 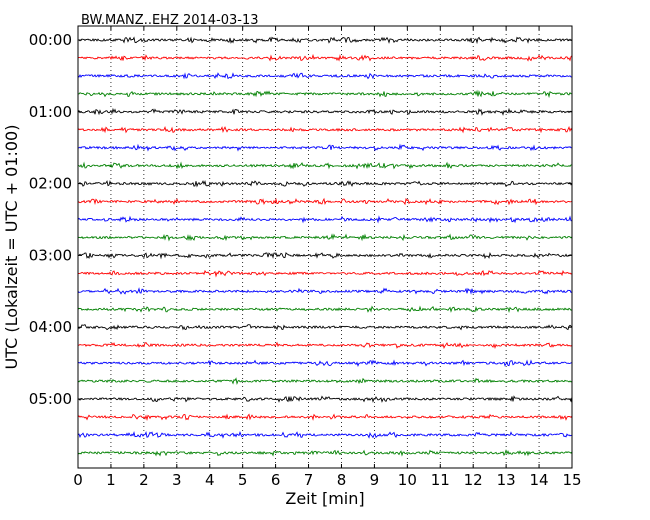 I want to click on y-tick-label: 00:00, so click(x=50, y=40).